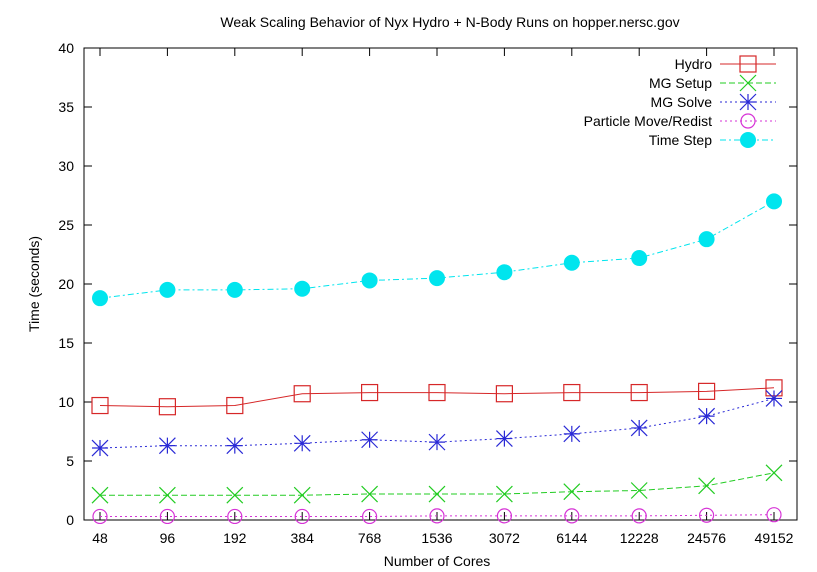 The height and width of the screenshot is (572, 817). What do you see at coordinates (100, 538) in the screenshot?
I see `x-tick-label: 48` at bounding box center [100, 538].